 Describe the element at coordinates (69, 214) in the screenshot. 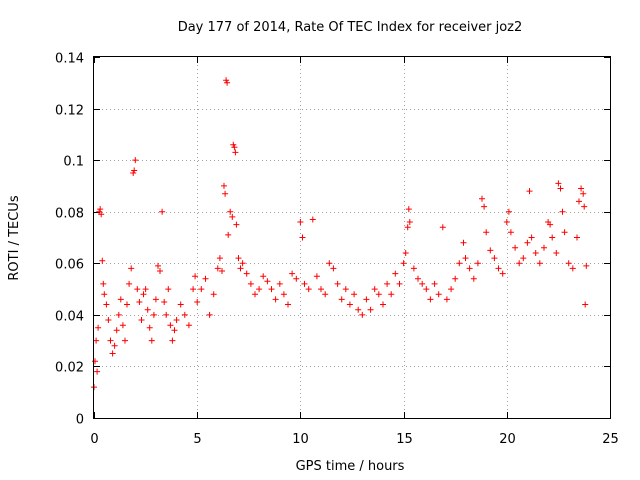

I see `y-tick-label: 0.08` at that location.